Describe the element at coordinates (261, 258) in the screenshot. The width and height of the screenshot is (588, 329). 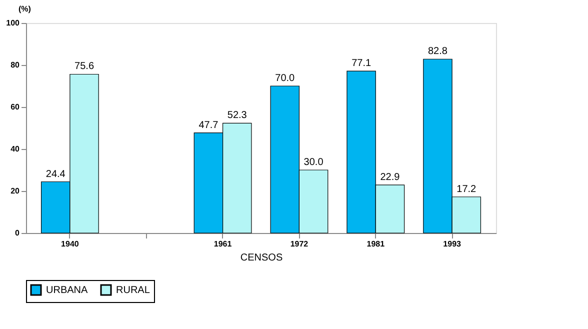
I see `x-axis-title: CENSOS` at that location.